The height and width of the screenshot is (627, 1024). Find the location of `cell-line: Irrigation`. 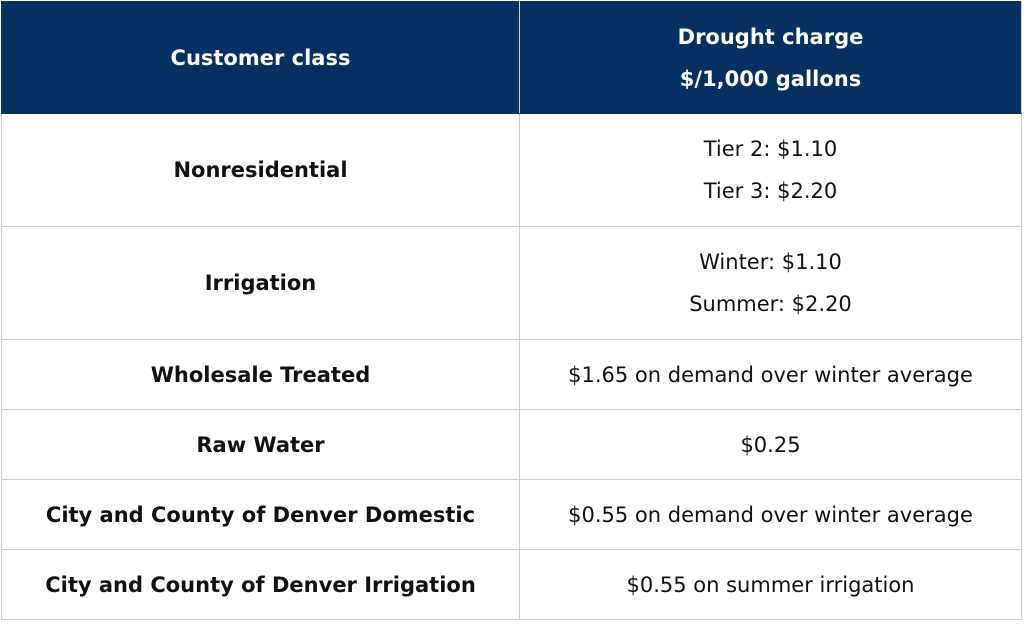

cell-line: Irrigation is located at coordinates (260, 283).